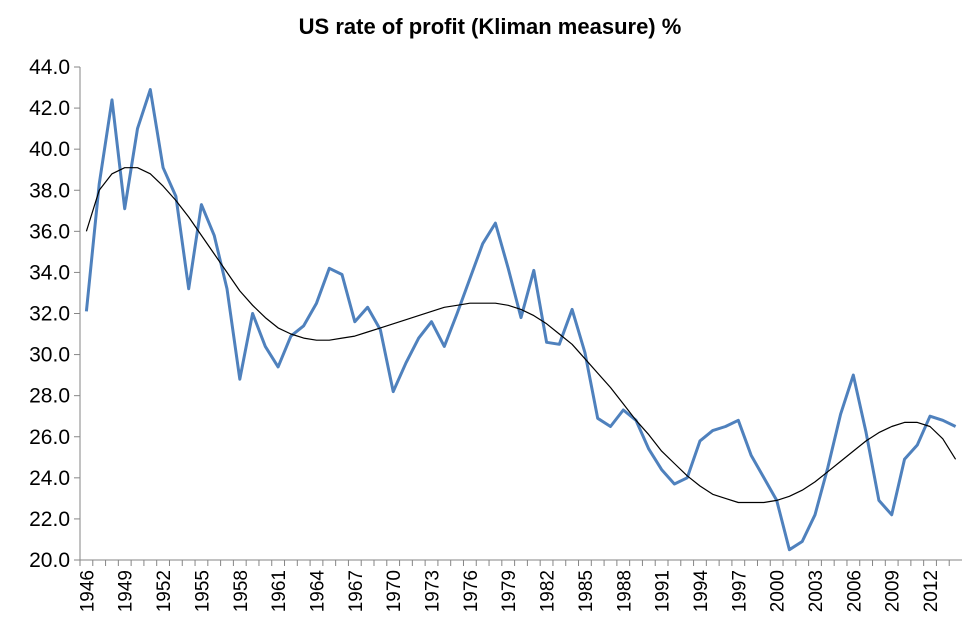 This screenshot has width=980, height=640. Describe the element at coordinates (778, 591) in the screenshot. I see `x-tick-label: 2000` at that location.